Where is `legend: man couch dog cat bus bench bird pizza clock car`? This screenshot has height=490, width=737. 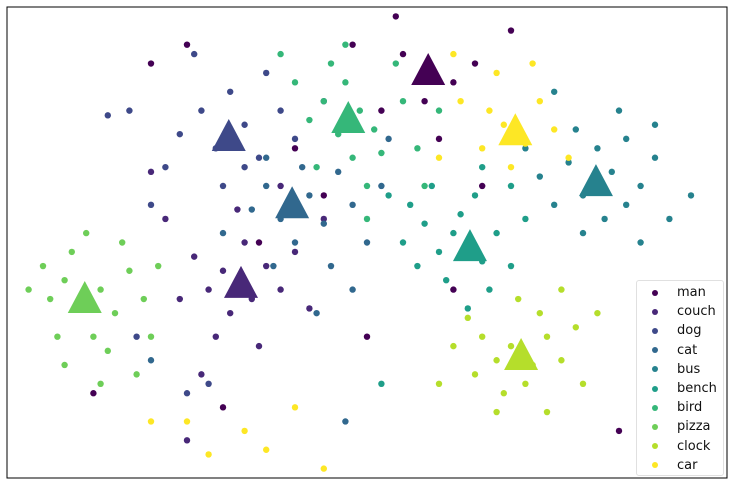 legend: man couch dog cat bus bench bird pizza clock car is located at coordinates (680, 378).